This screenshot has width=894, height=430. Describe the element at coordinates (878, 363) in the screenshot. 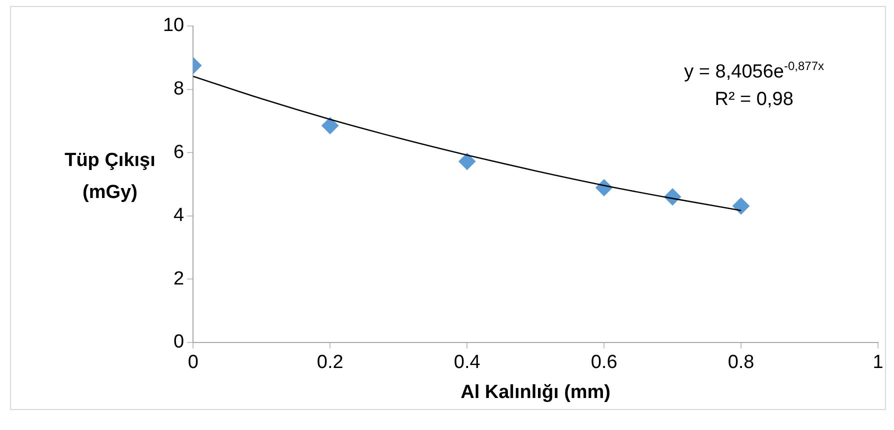

I see `x-tick-label: 1` at that location.